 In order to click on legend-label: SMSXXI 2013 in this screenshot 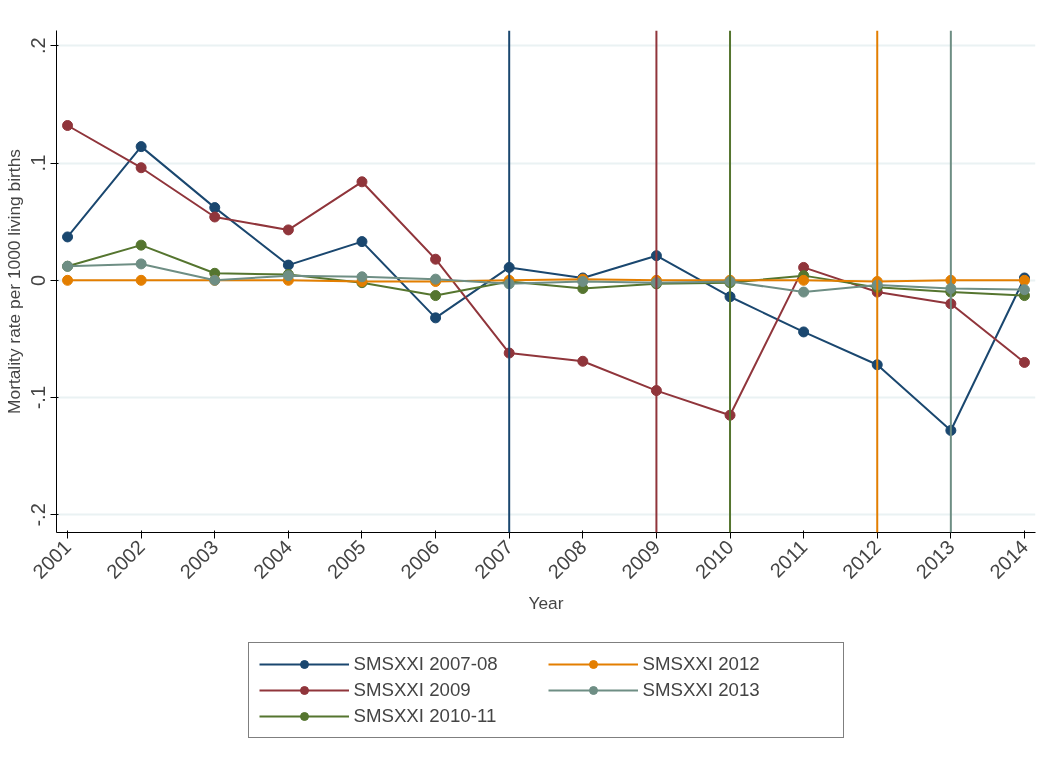, I will do `click(701, 690)`.